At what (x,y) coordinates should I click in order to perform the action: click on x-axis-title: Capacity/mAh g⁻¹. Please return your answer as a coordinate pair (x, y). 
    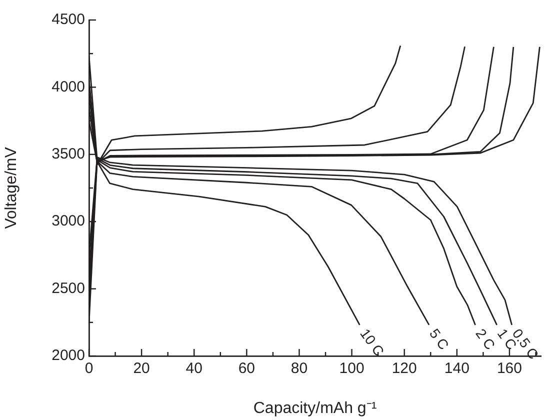
    Looking at the image, I should click on (315, 408).